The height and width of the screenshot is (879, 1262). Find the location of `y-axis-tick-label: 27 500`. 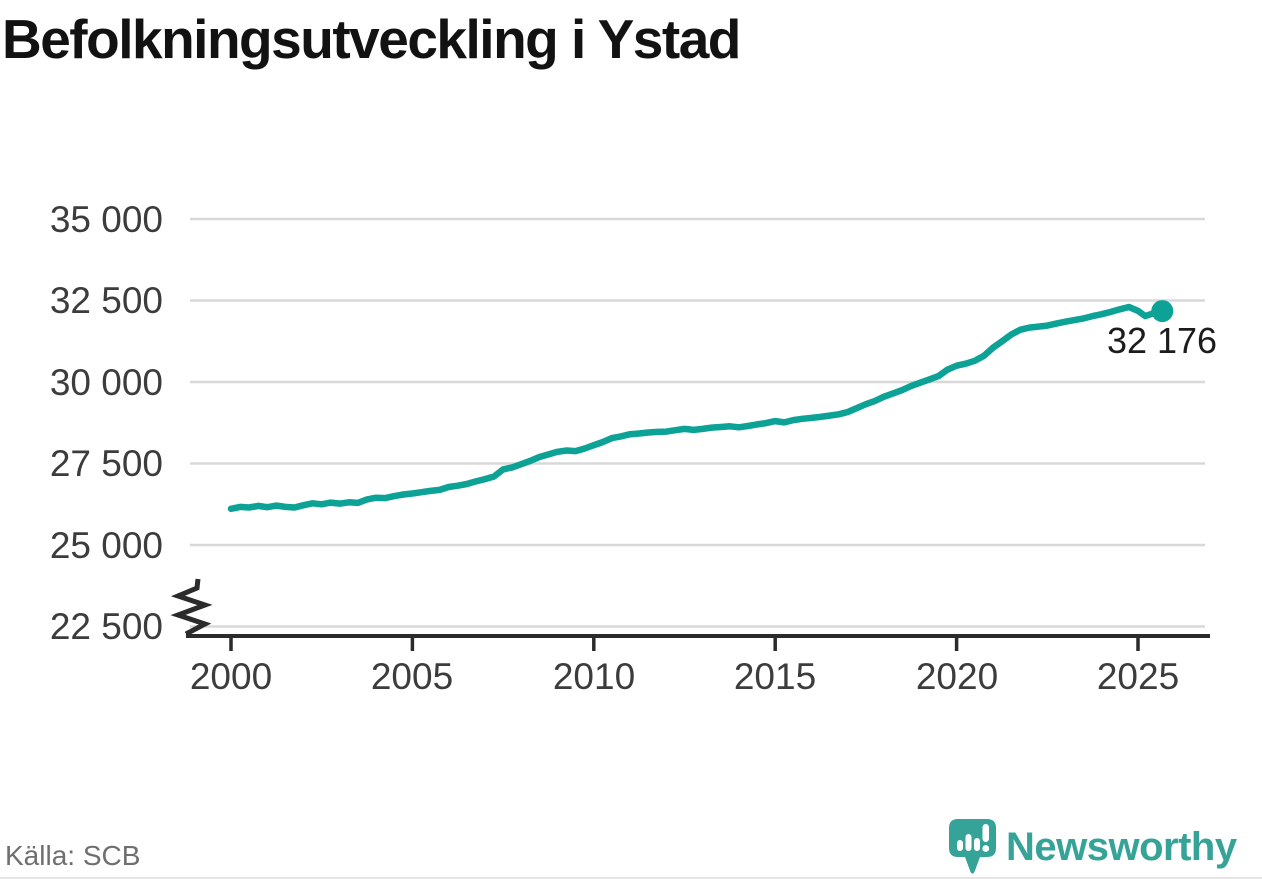

y-axis-tick-label: 27 500 is located at coordinates (106, 463).